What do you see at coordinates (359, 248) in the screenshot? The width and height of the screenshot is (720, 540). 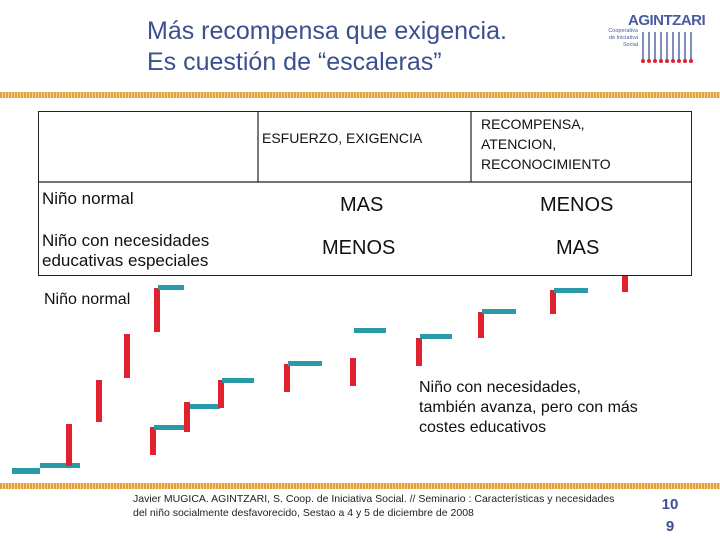 I see `cell-special-effort: MENOS` at bounding box center [359, 248].